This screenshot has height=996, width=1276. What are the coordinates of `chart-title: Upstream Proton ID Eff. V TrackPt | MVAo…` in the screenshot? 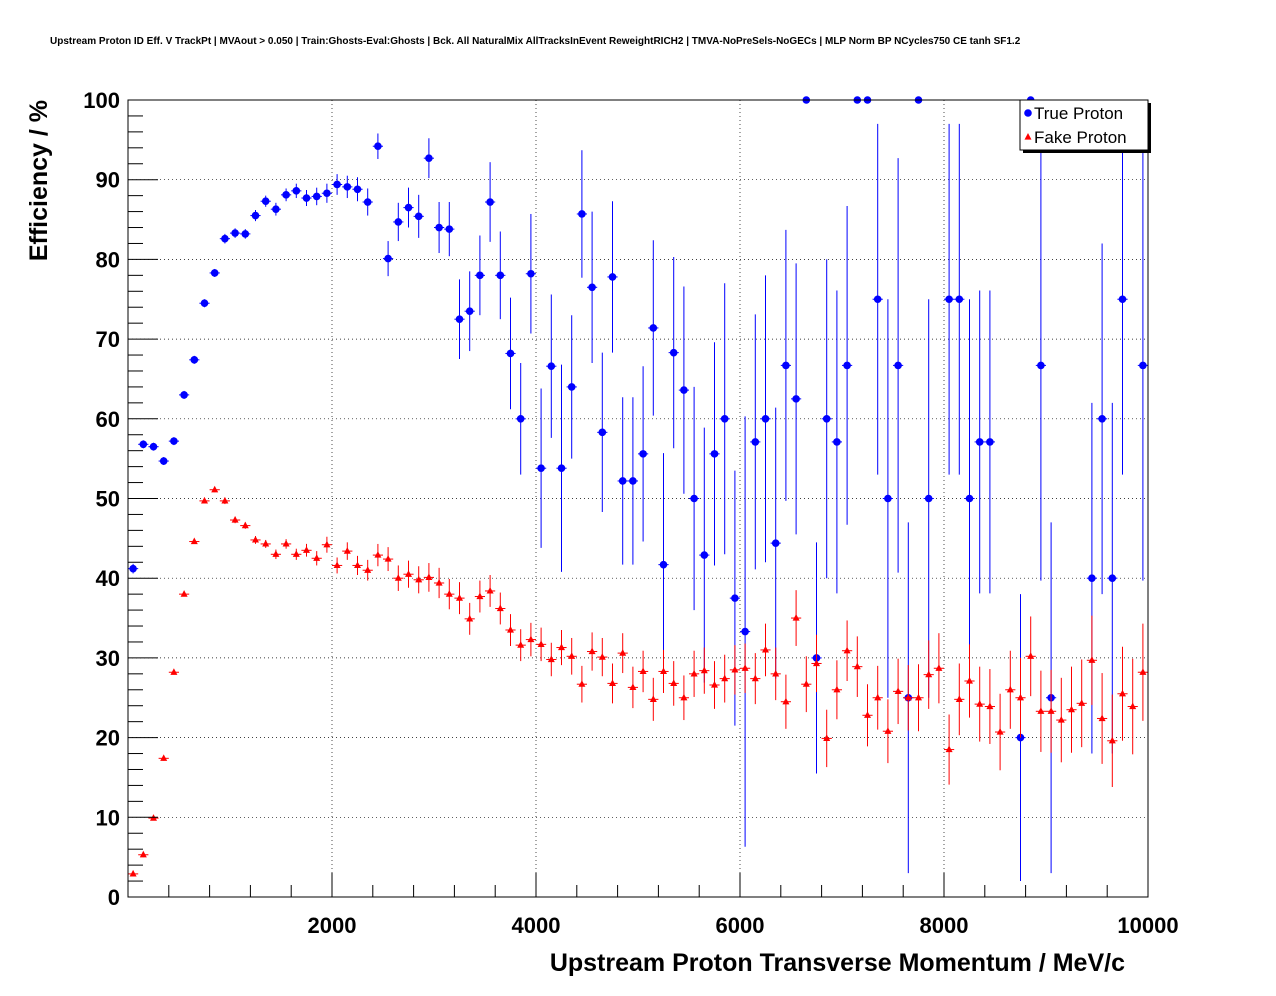 It's located at (535, 41).